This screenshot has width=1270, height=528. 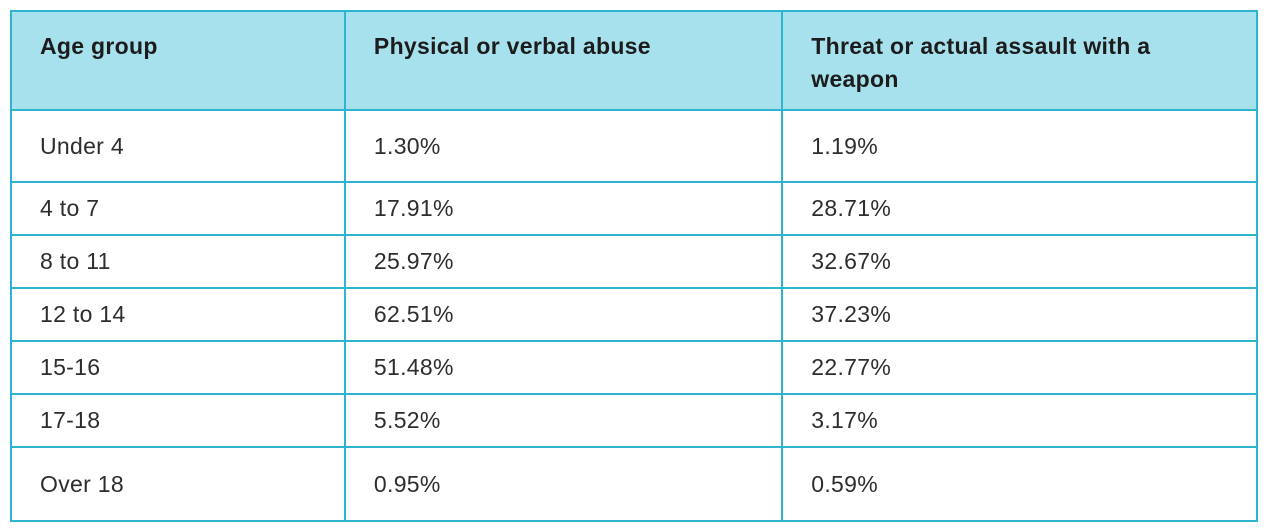 I want to click on cell-threat-assault: 0.59%, so click(x=1019, y=484).